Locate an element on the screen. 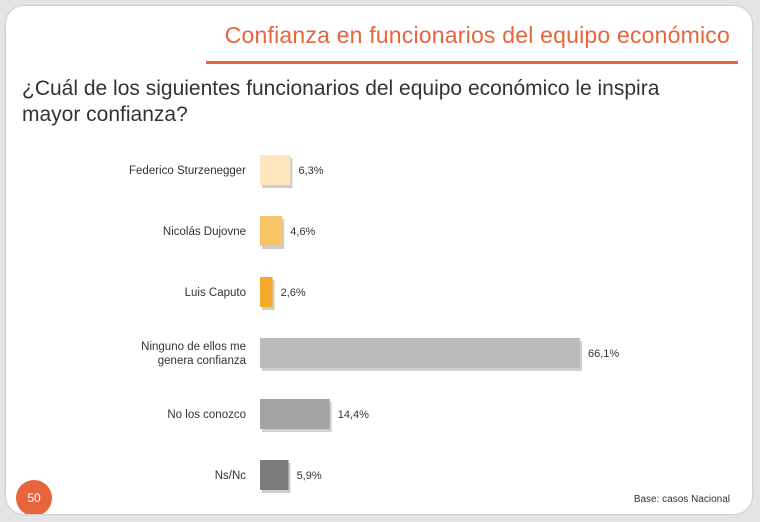  bar-value-label: 4,6% is located at coordinates (302, 232).